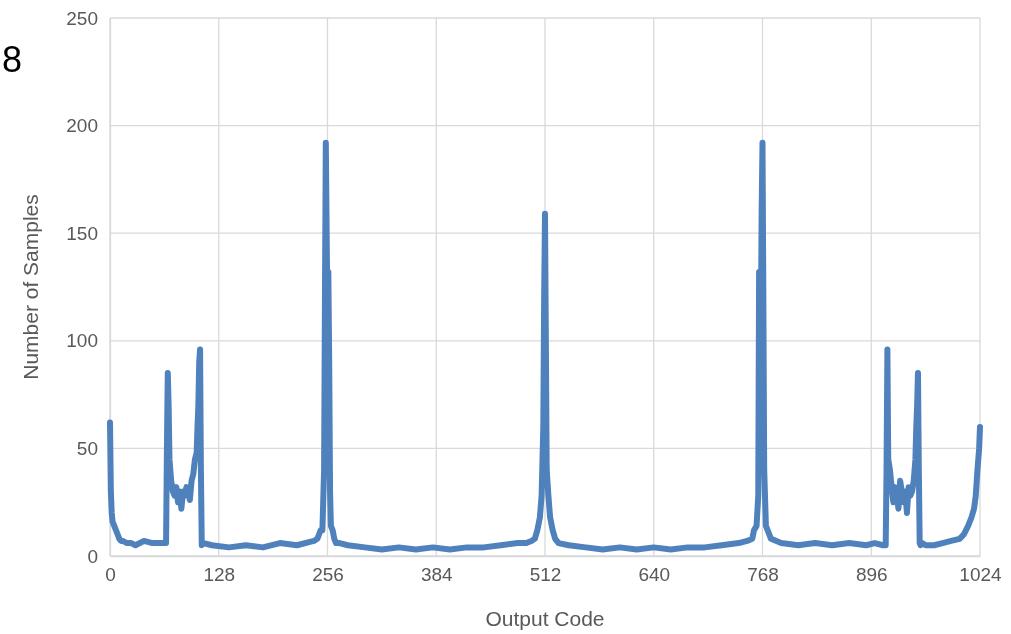 This screenshot has width=1011, height=634. Describe the element at coordinates (545, 618) in the screenshot. I see `x-axis-title: Output Code` at that location.